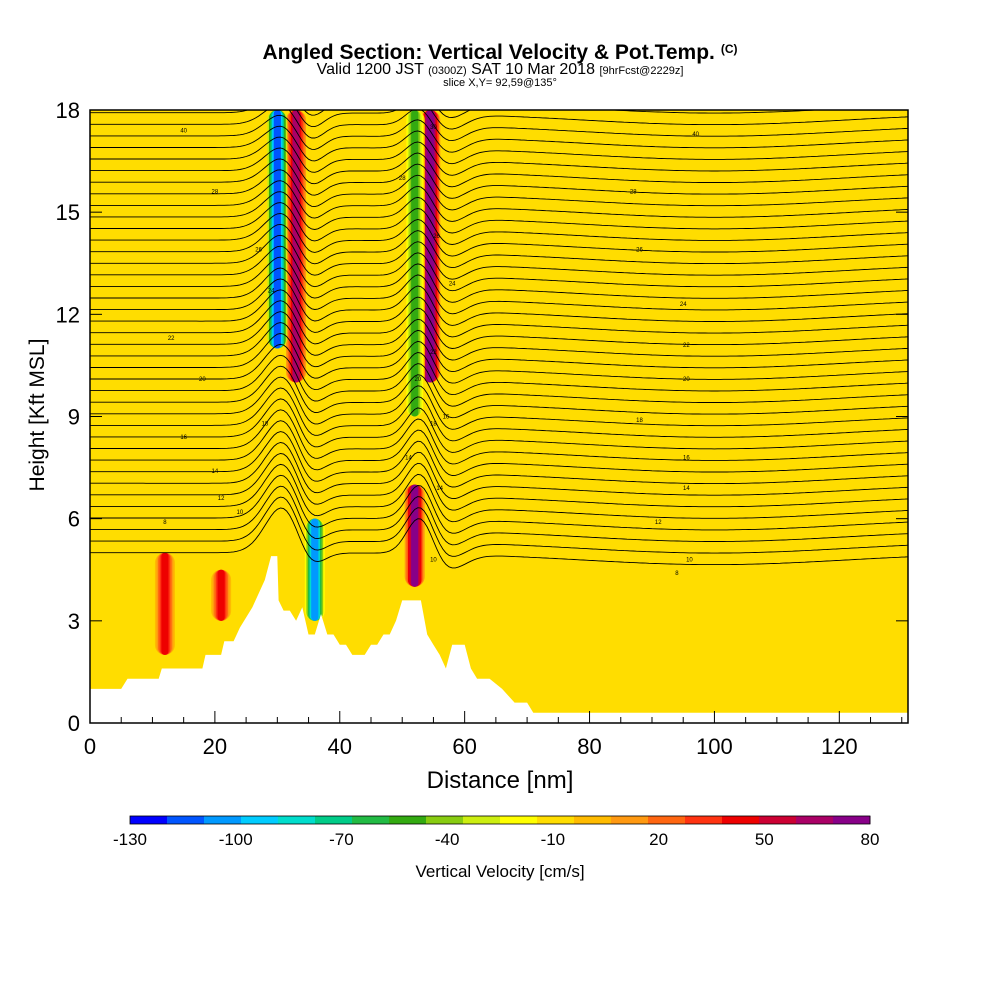 This screenshot has width=1000, height=1000. What do you see at coordinates (74, 723) in the screenshot?
I see `y-tick-label: 0` at bounding box center [74, 723].